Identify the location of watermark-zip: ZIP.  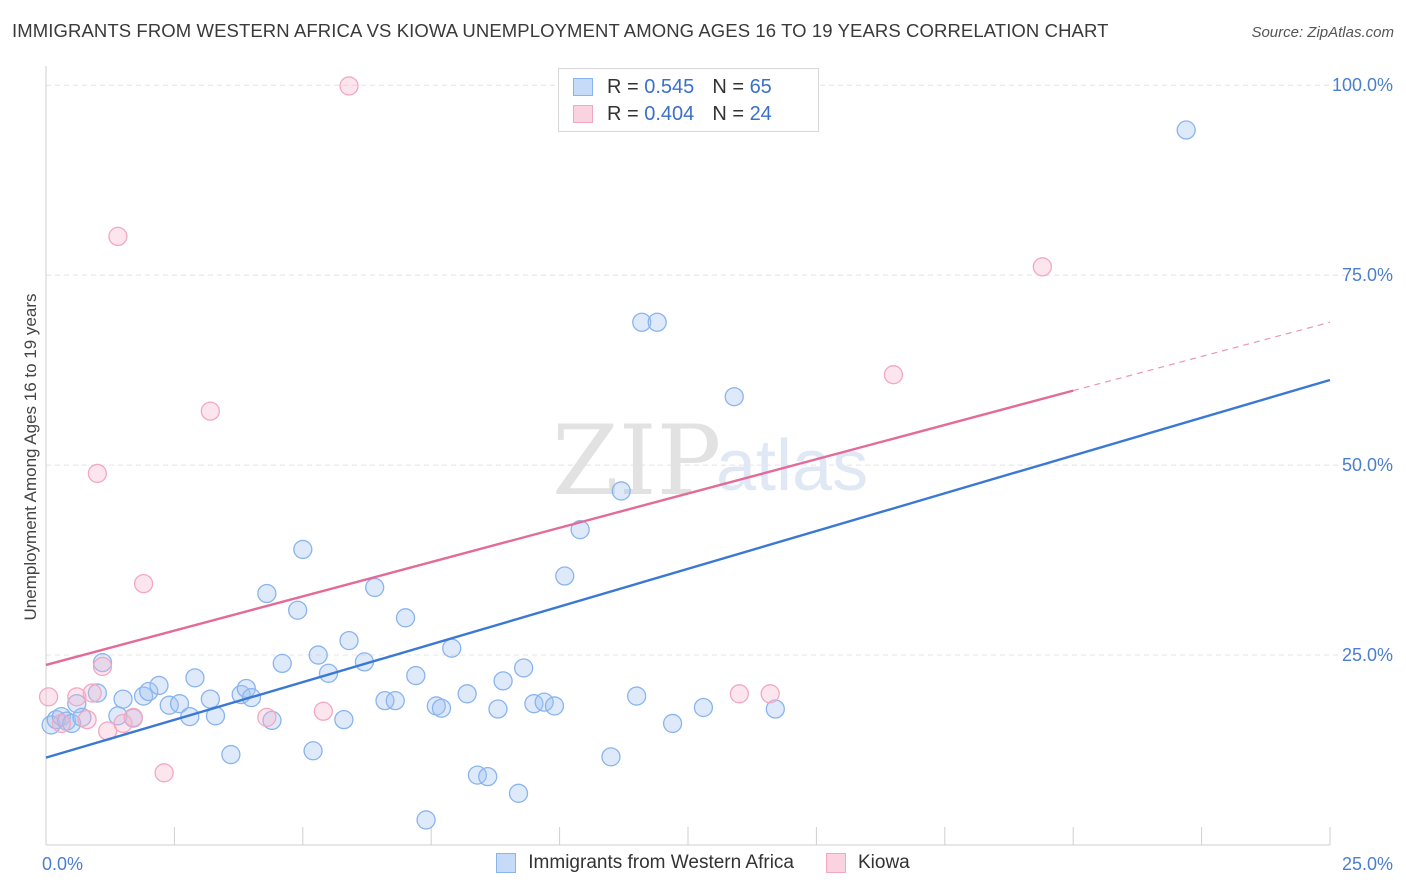
(636, 461).